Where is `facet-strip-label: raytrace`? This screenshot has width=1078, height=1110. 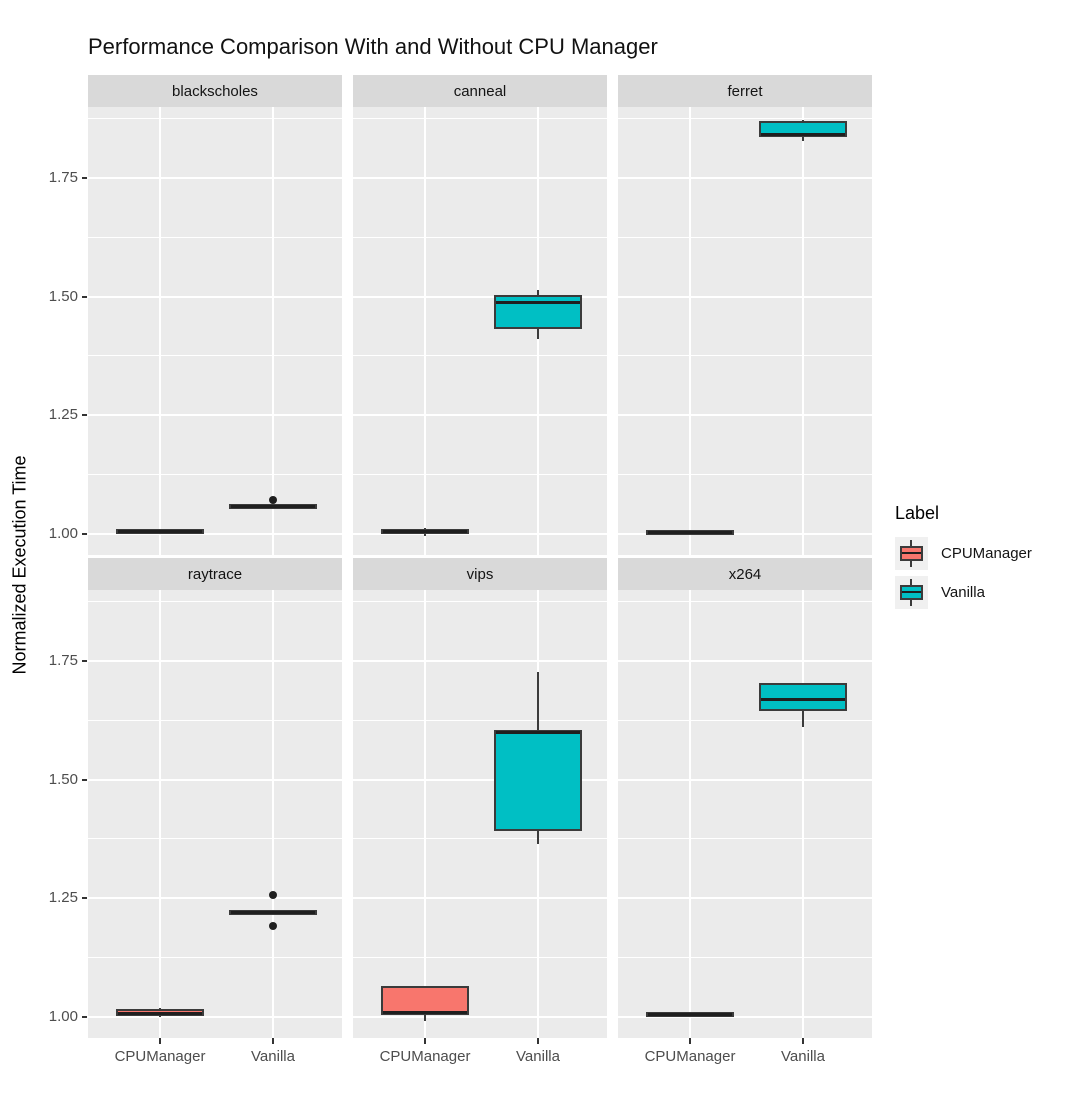
facet-strip-label: raytrace is located at coordinates (215, 574).